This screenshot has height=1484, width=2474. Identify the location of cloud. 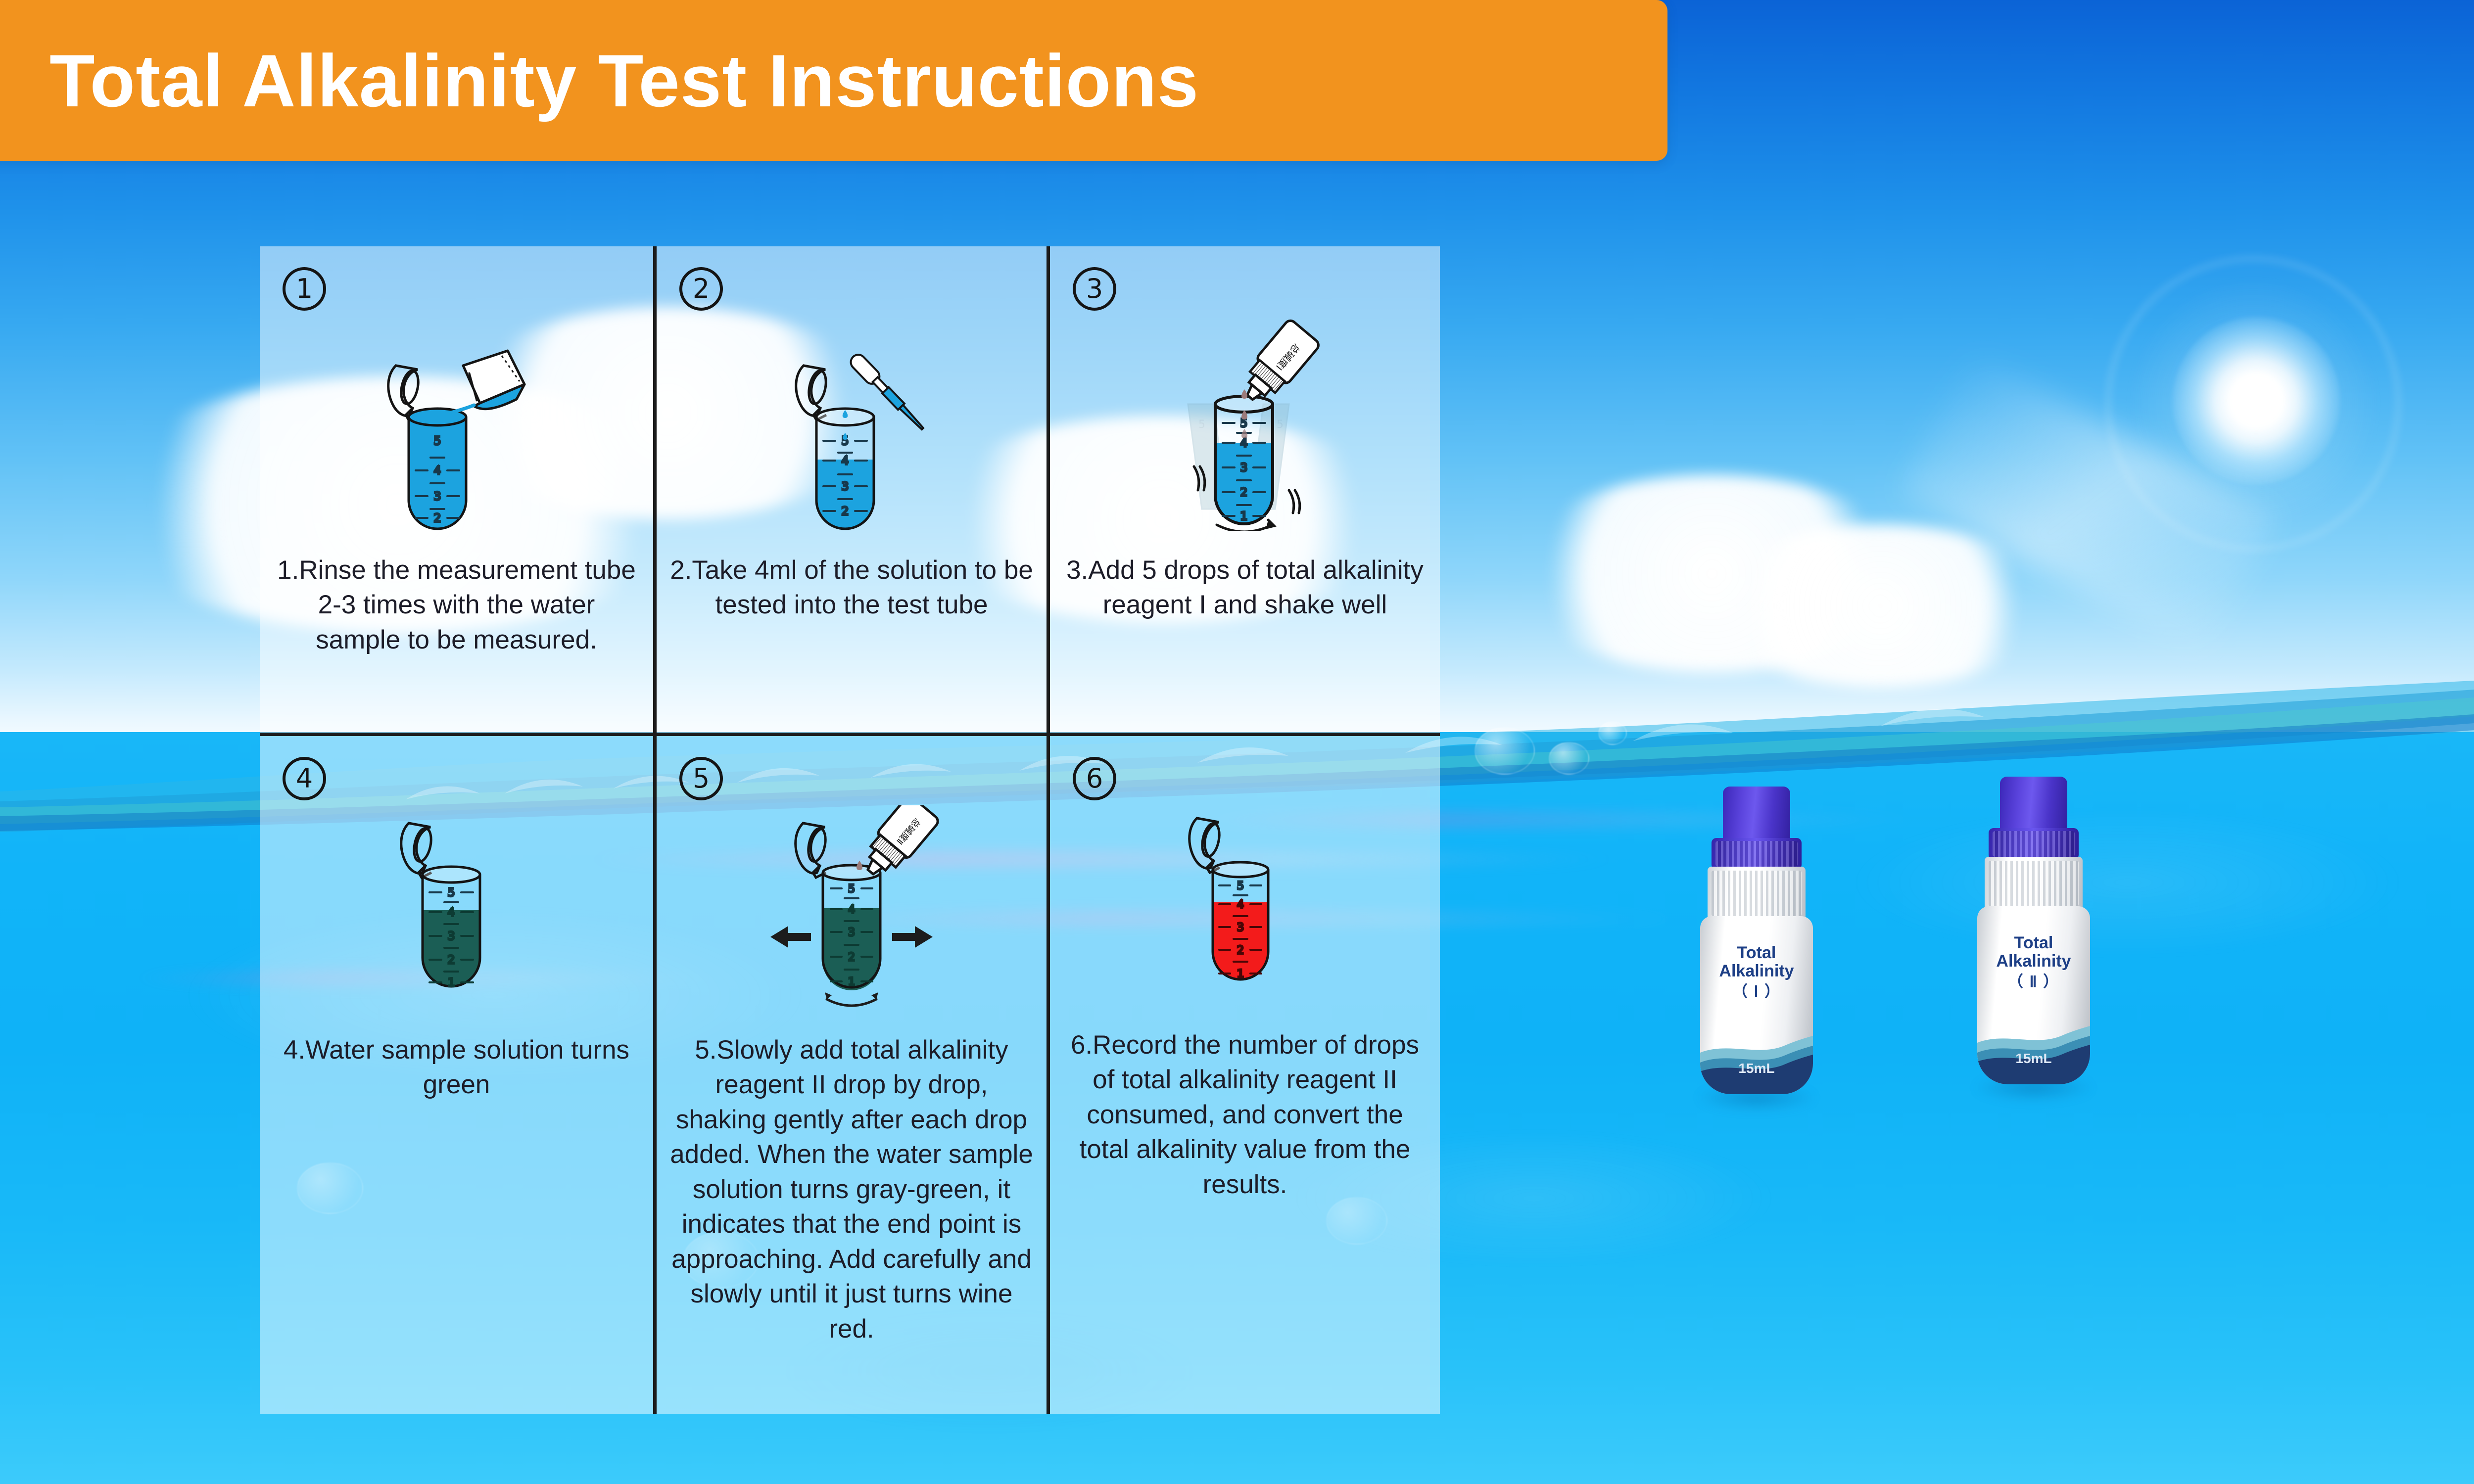
(1880, 606).